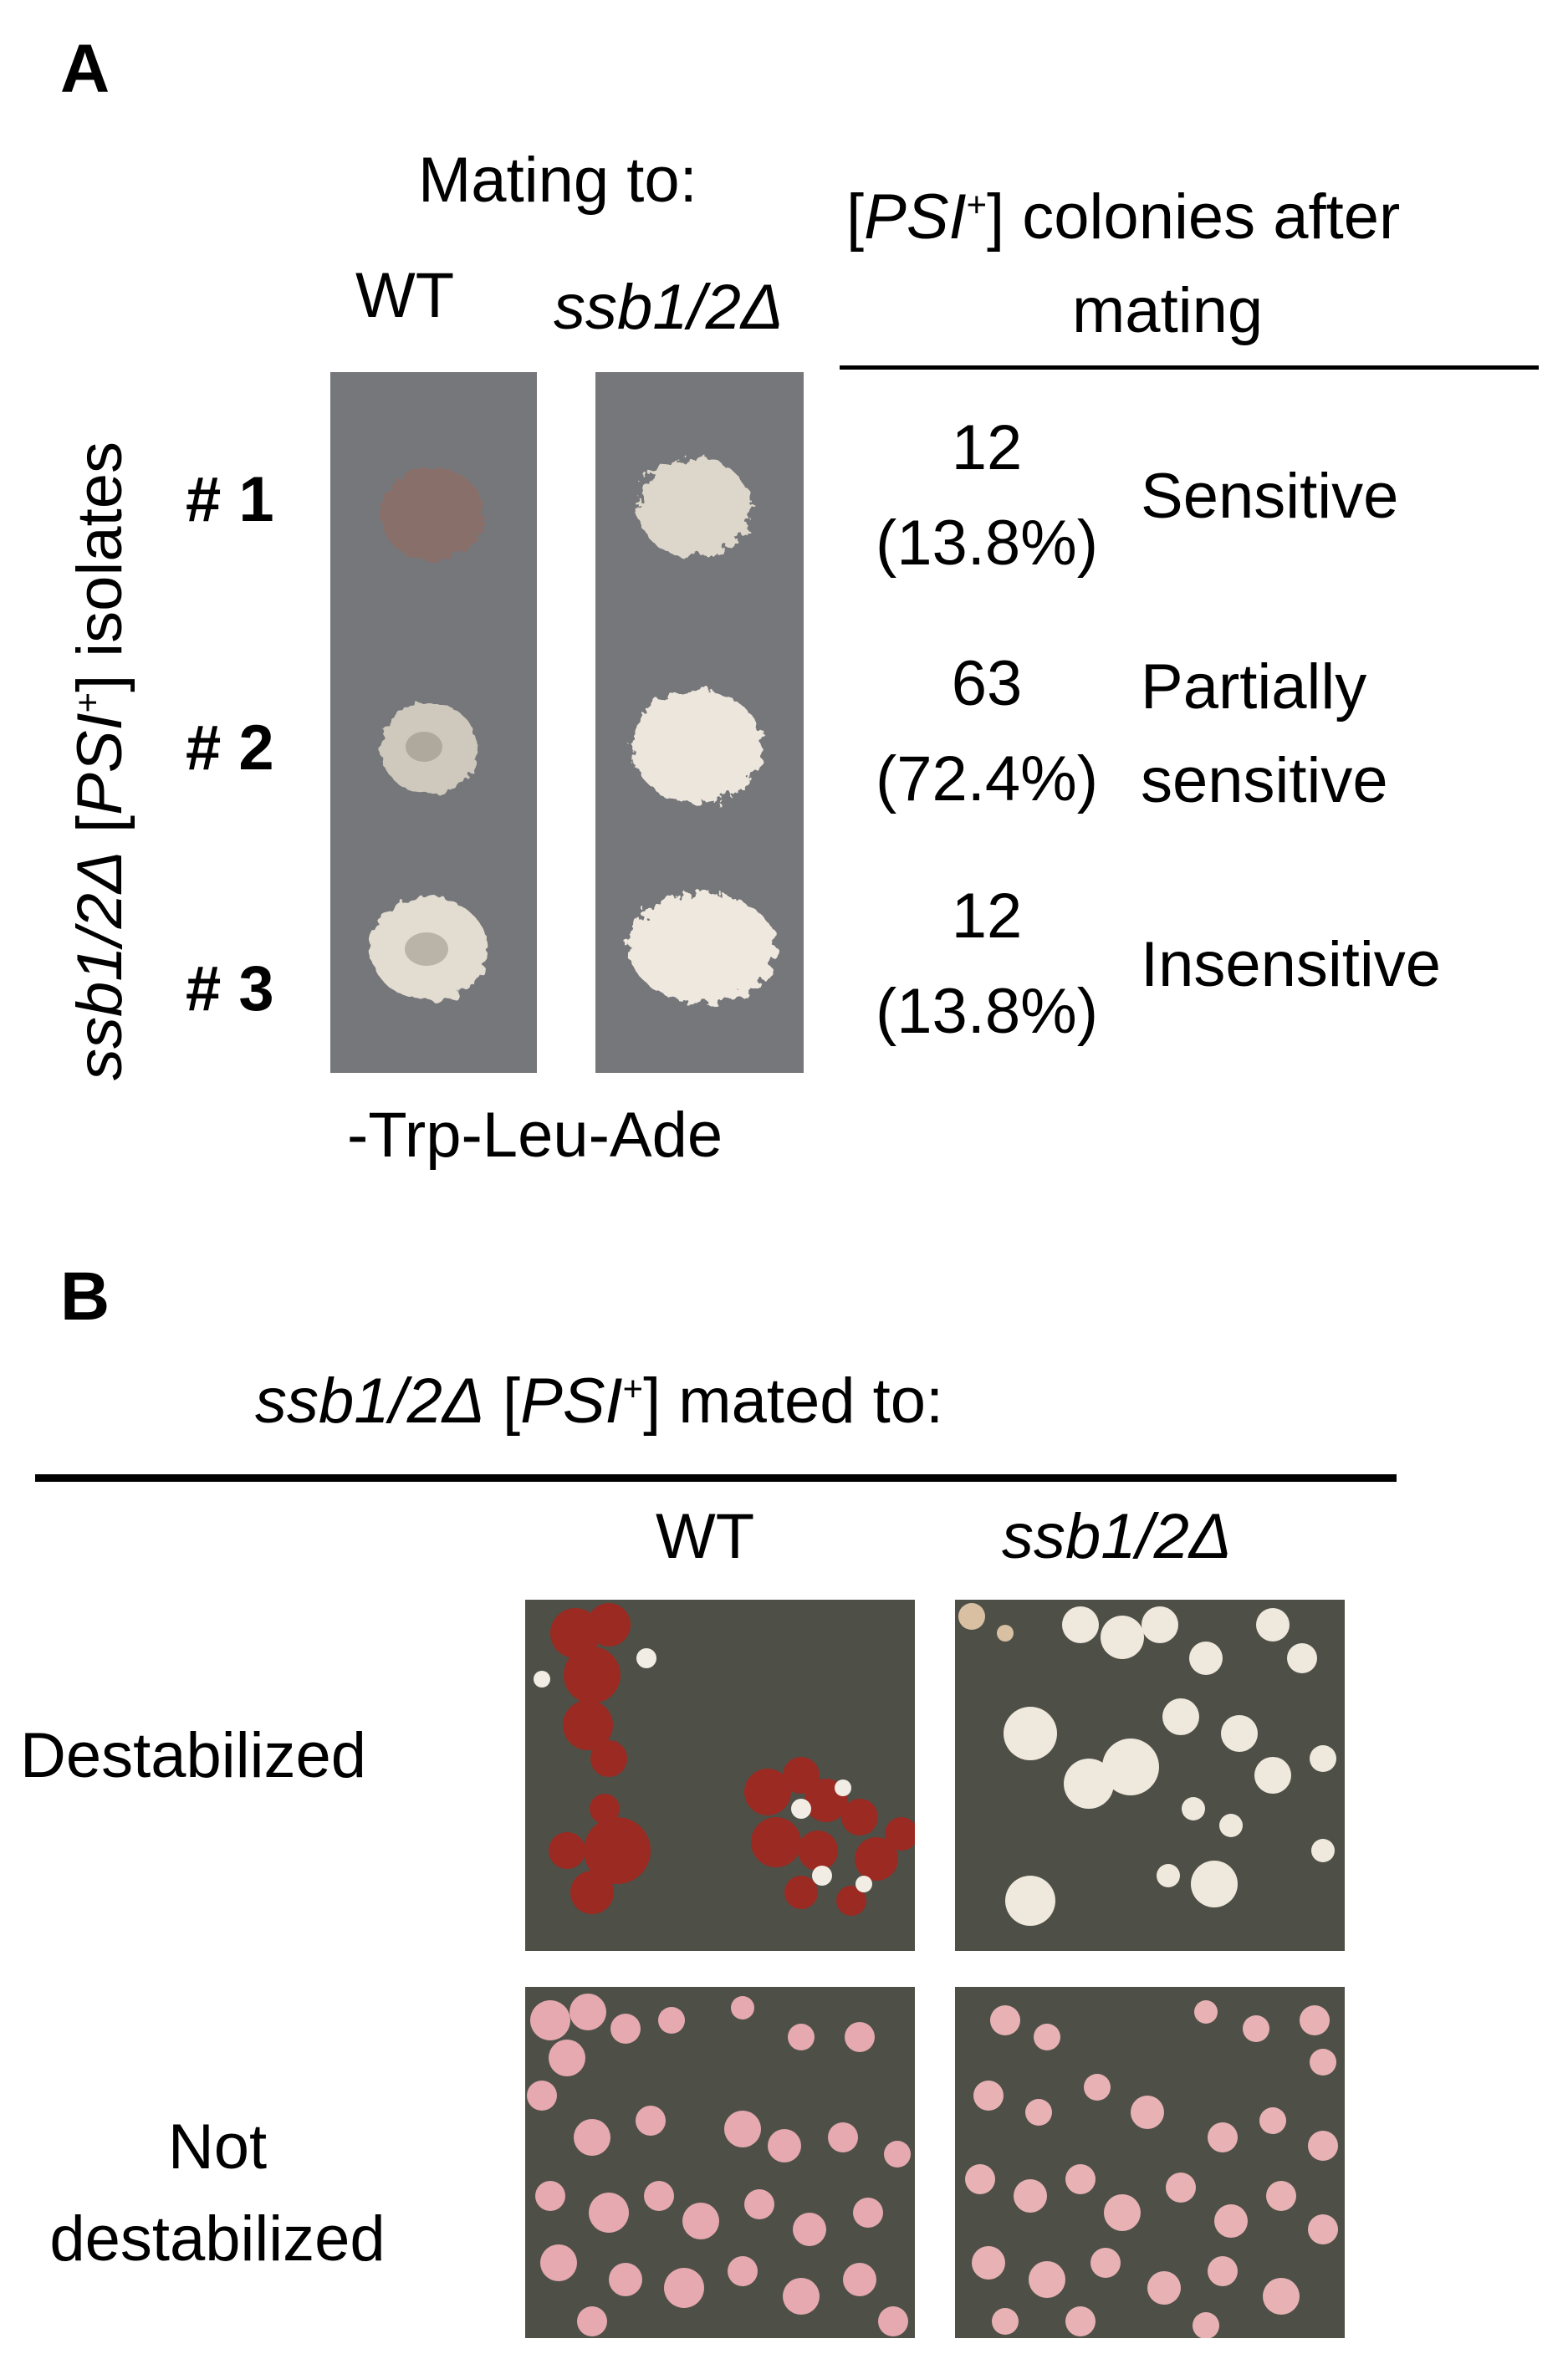  I want to click on row-not-destabilized-line2: destabilized, so click(217, 2239).